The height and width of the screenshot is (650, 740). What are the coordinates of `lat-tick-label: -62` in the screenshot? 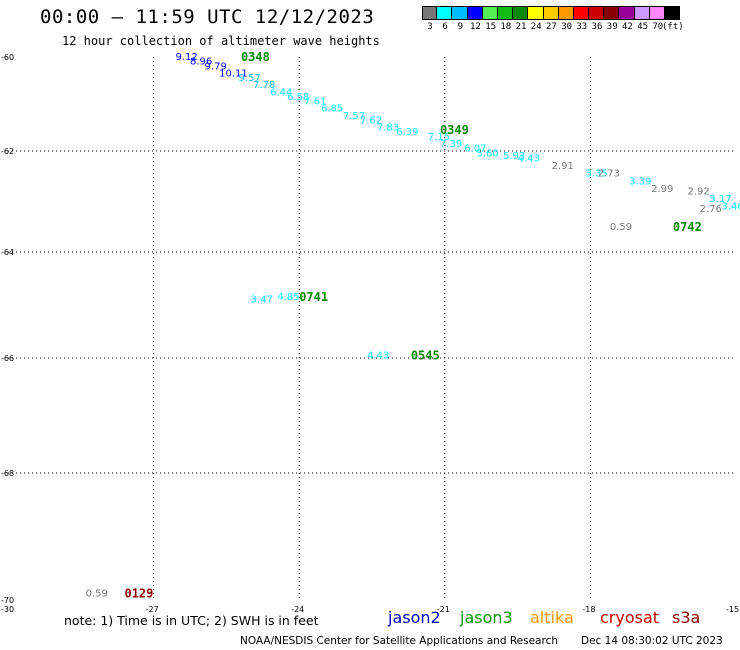 It's located at (7, 151).